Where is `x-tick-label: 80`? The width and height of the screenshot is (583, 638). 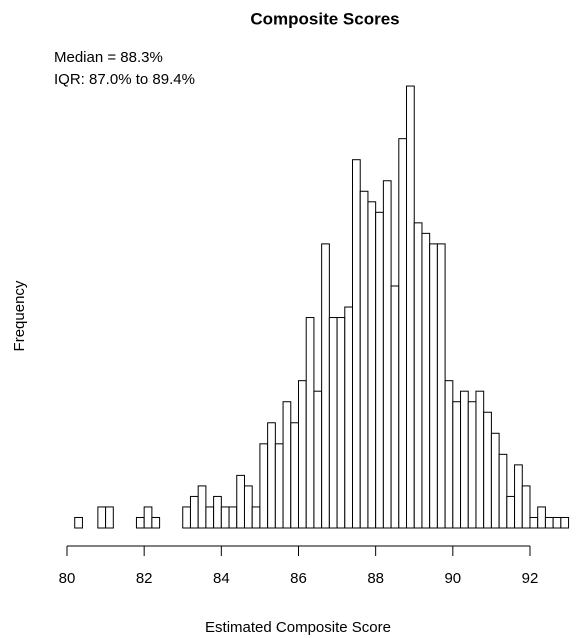 x-tick-label: 80 is located at coordinates (67, 578).